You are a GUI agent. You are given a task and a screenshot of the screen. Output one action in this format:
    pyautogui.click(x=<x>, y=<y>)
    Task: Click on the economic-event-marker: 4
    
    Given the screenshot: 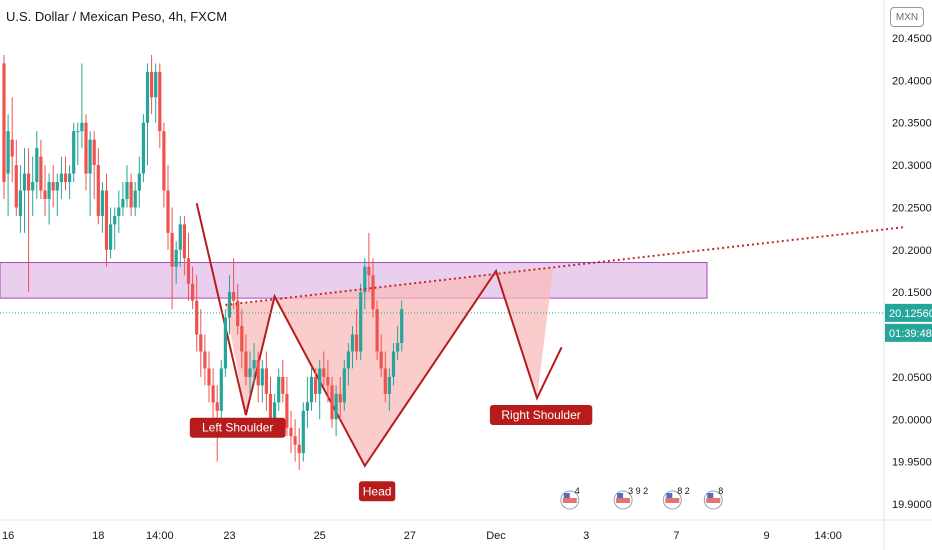 What is the action you would take?
    pyautogui.click(x=570, y=498)
    